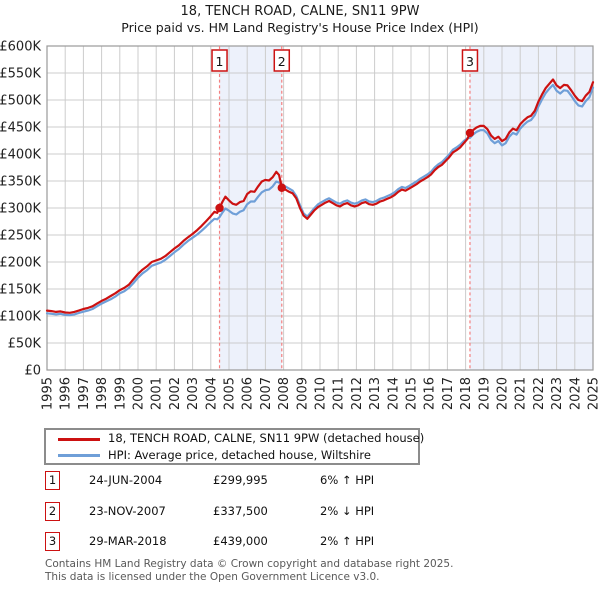 The height and width of the screenshot is (590, 600). Describe the element at coordinates (128, 541) in the screenshot. I see `transaction-date: 29-MAR-2018` at that location.